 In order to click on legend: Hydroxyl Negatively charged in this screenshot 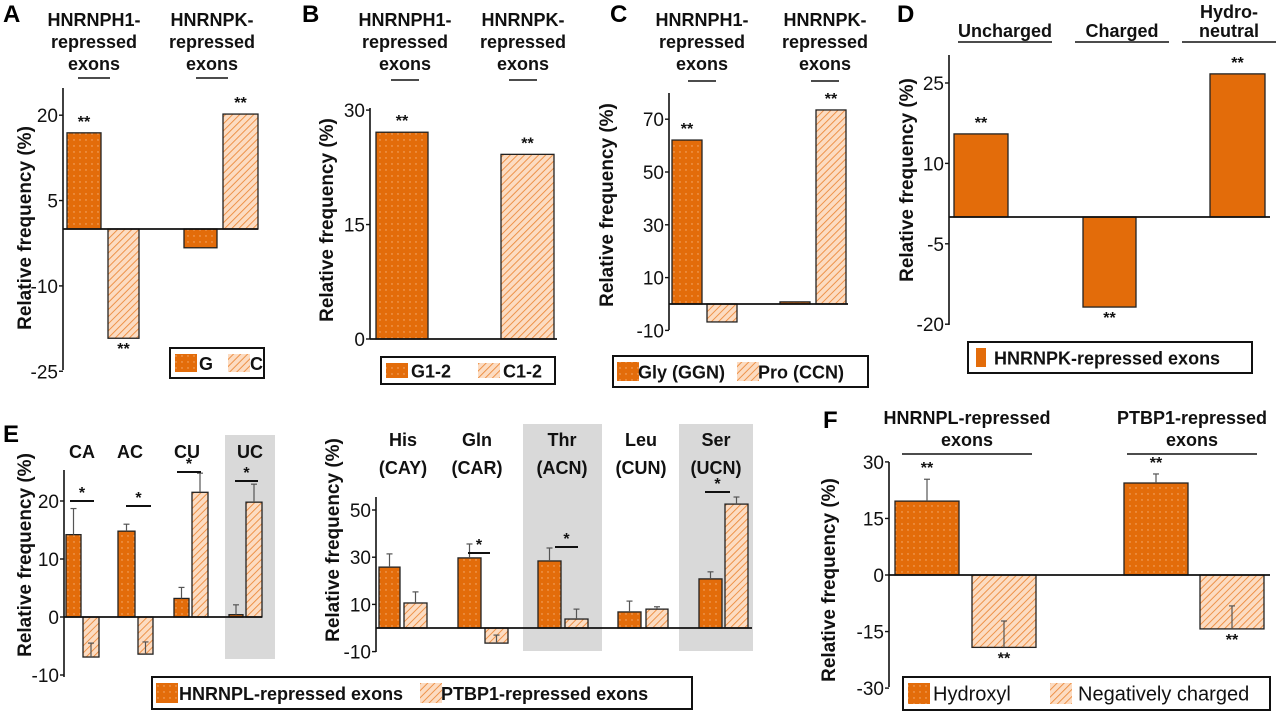, I will do `click(1086, 693)`.